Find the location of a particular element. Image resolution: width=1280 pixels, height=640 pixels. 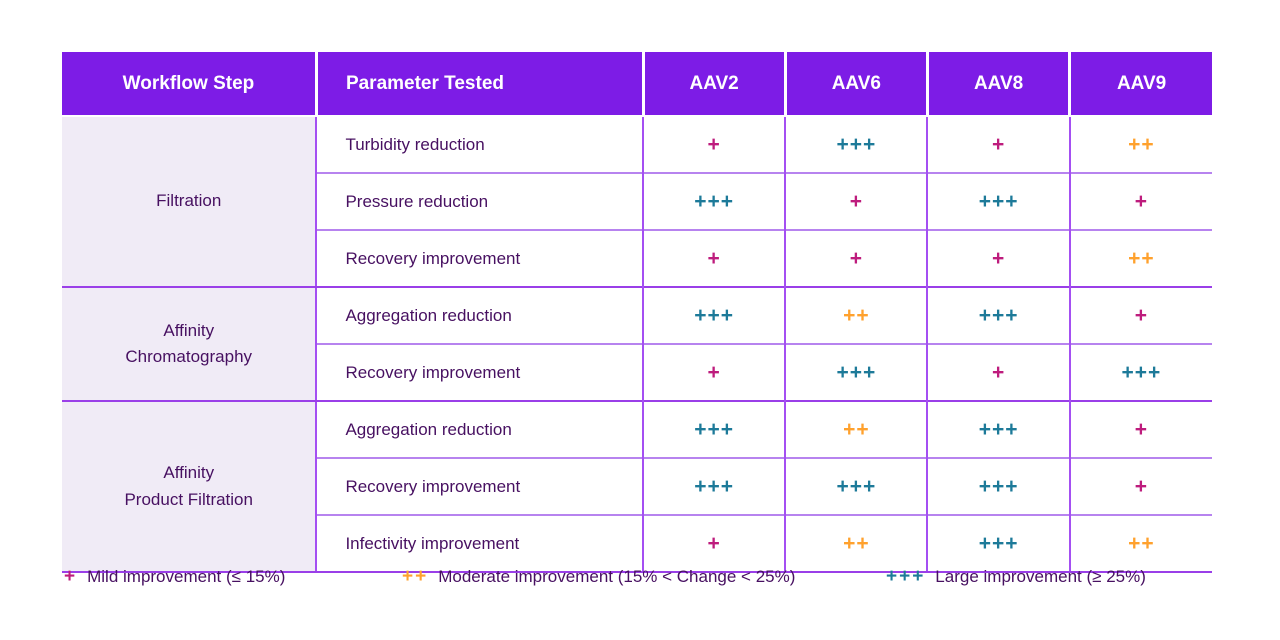

legend-item-mild: + Mild improvement (≤ 15%) is located at coordinates (174, 577).